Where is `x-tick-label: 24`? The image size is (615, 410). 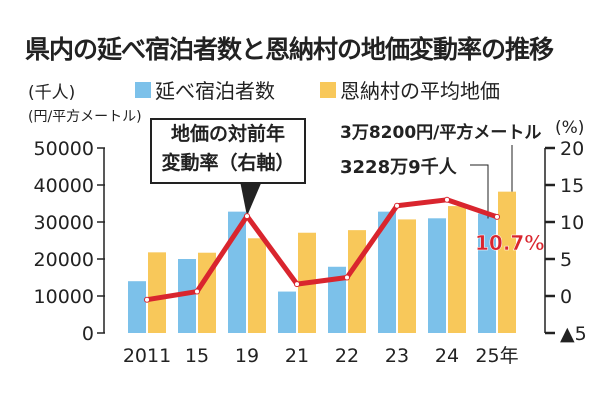
x-tick-label: 24 is located at coordinates (447, 356).